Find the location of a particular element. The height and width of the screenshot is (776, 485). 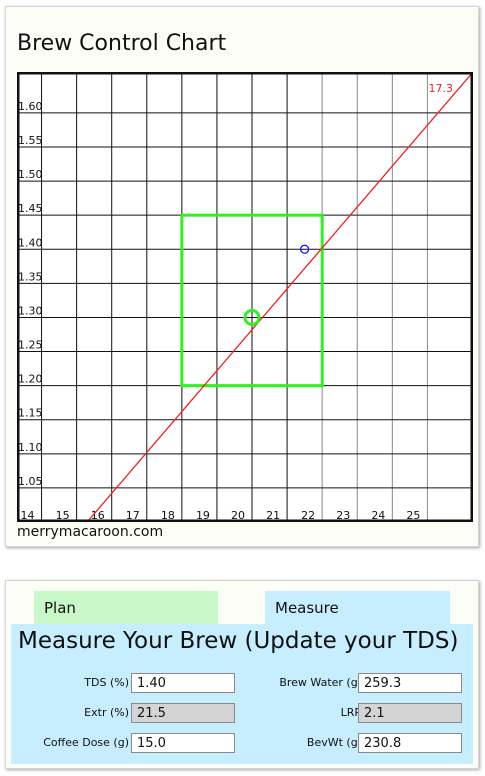

x-tick-label: 18 is located at coordinates (168, 515).